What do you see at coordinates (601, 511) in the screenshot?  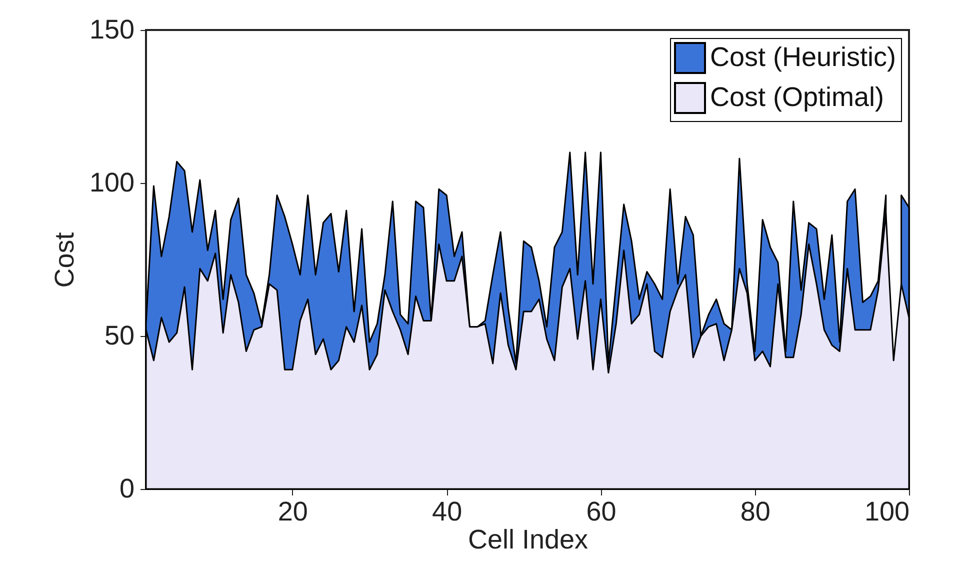 I see `x-tick-label: 60` at bounding box center [601, 511].